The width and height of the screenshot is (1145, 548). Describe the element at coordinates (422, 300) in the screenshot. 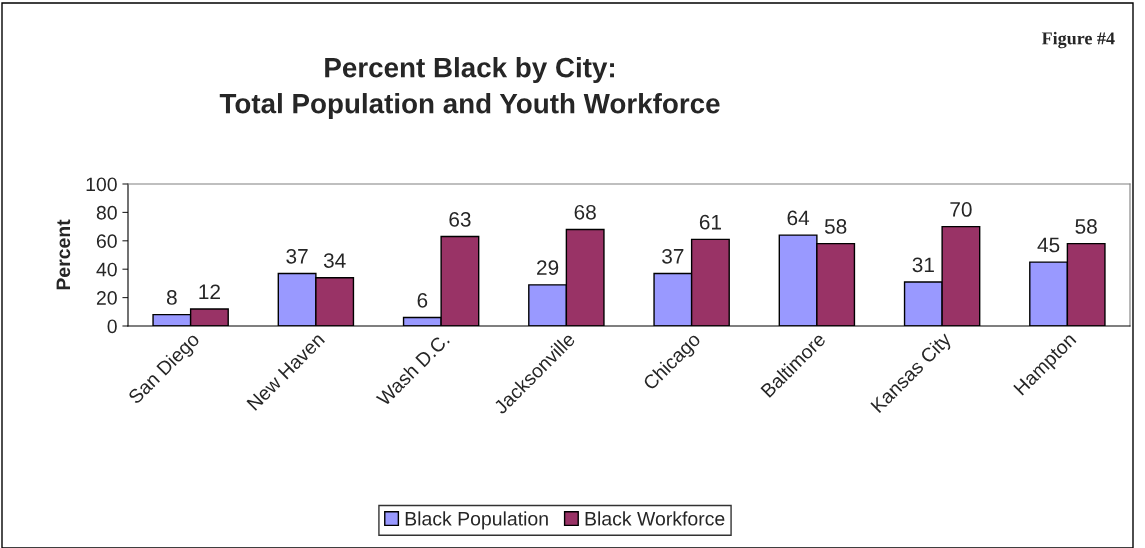

I see `data-label: 6` at that location.